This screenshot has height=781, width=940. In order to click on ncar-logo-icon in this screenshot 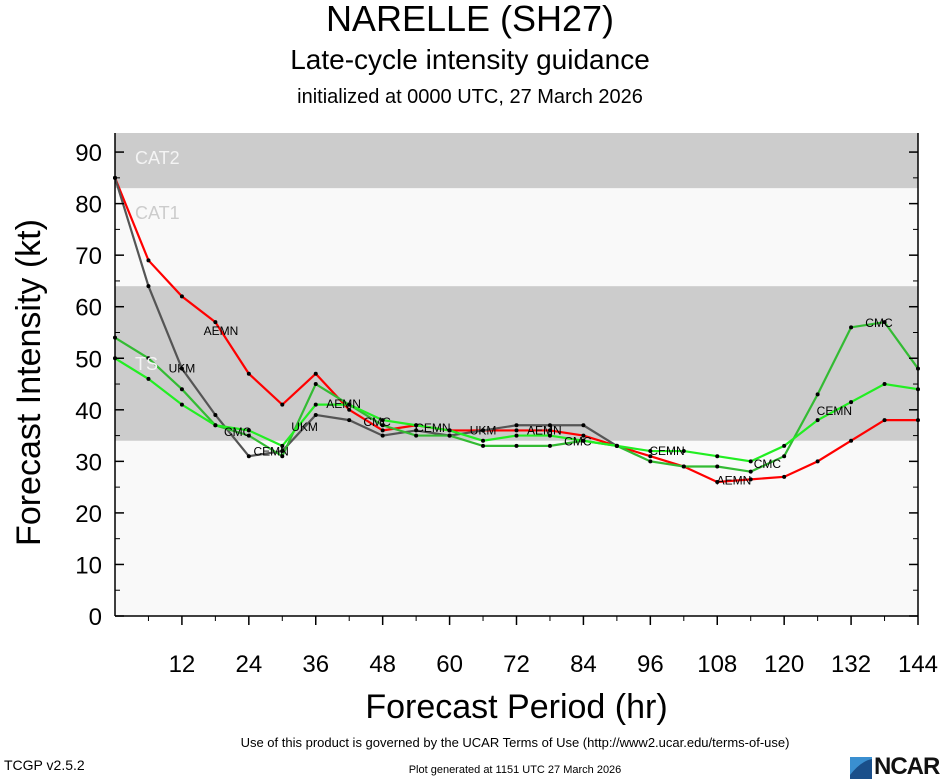, I will do `click(861, 768)`.